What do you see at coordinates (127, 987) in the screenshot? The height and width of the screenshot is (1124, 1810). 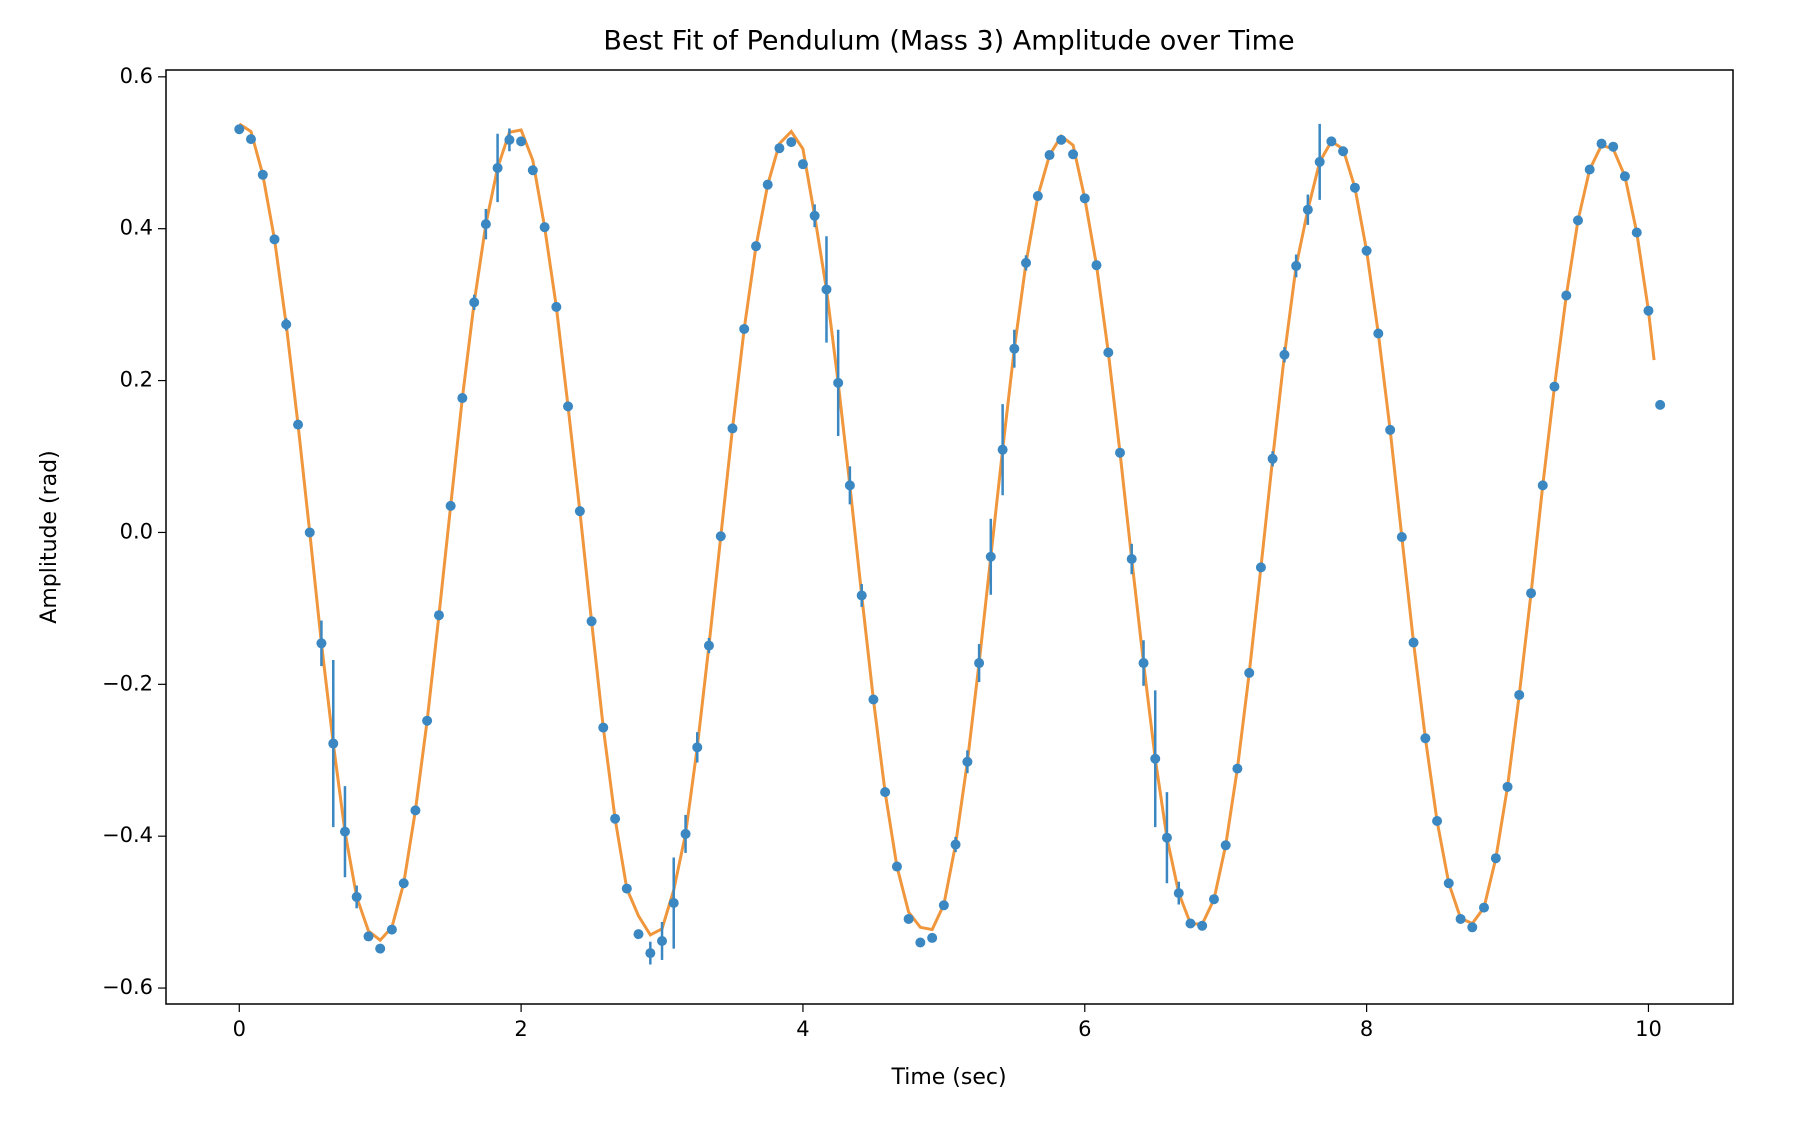 I see `y-tick-label: −0.6` at bounding box center [127, 987].